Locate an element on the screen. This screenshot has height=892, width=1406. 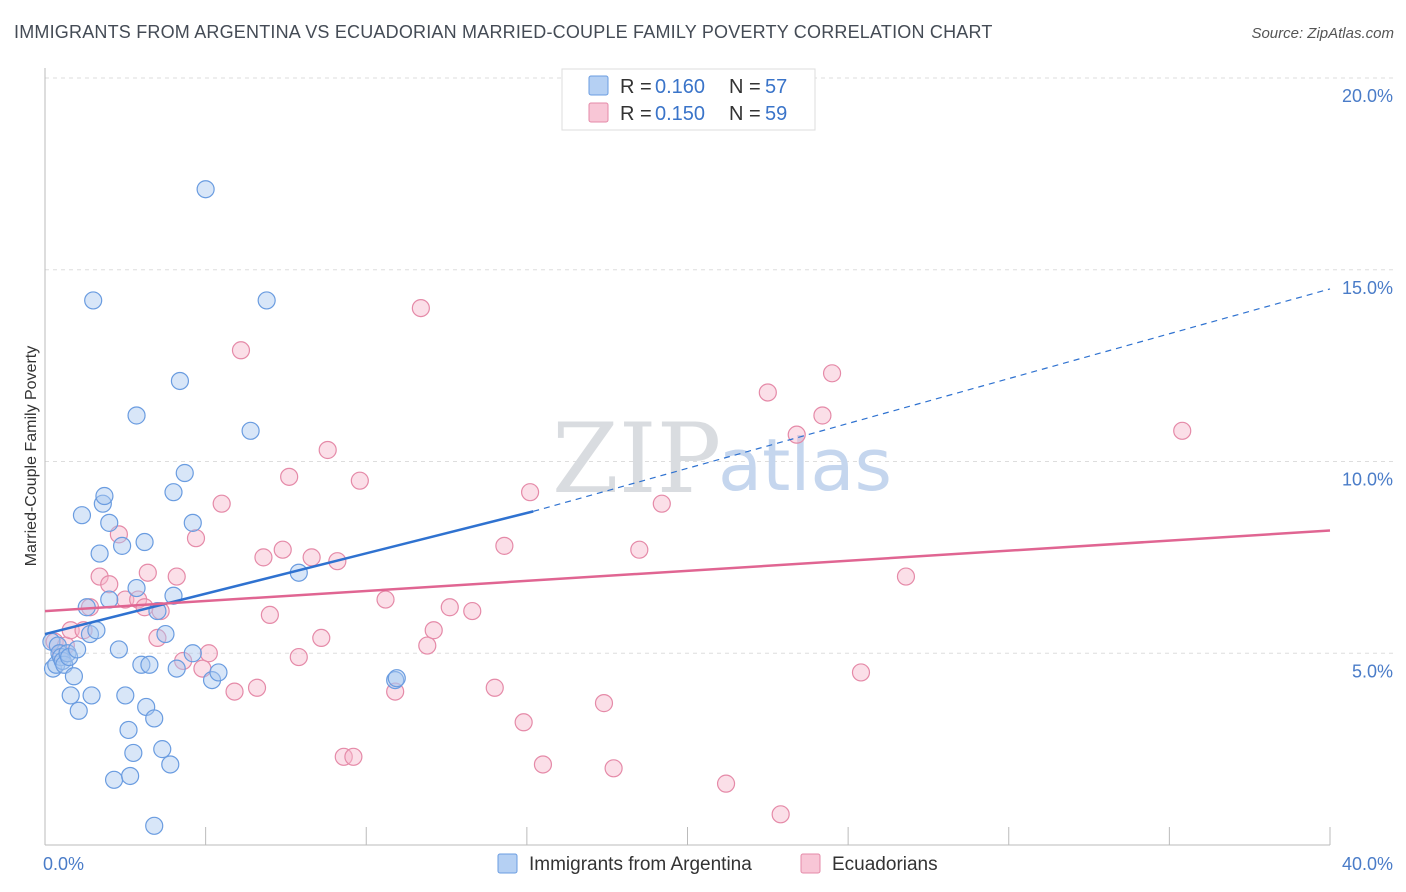
y-axis-label: Married-Couple Family Poverty is located at coordinates (31, 456).